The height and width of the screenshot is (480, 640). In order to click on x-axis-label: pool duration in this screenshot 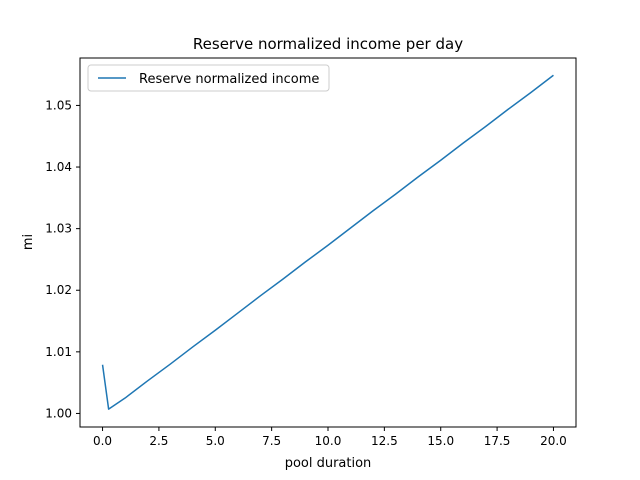, I will do `click(328, 463)`.